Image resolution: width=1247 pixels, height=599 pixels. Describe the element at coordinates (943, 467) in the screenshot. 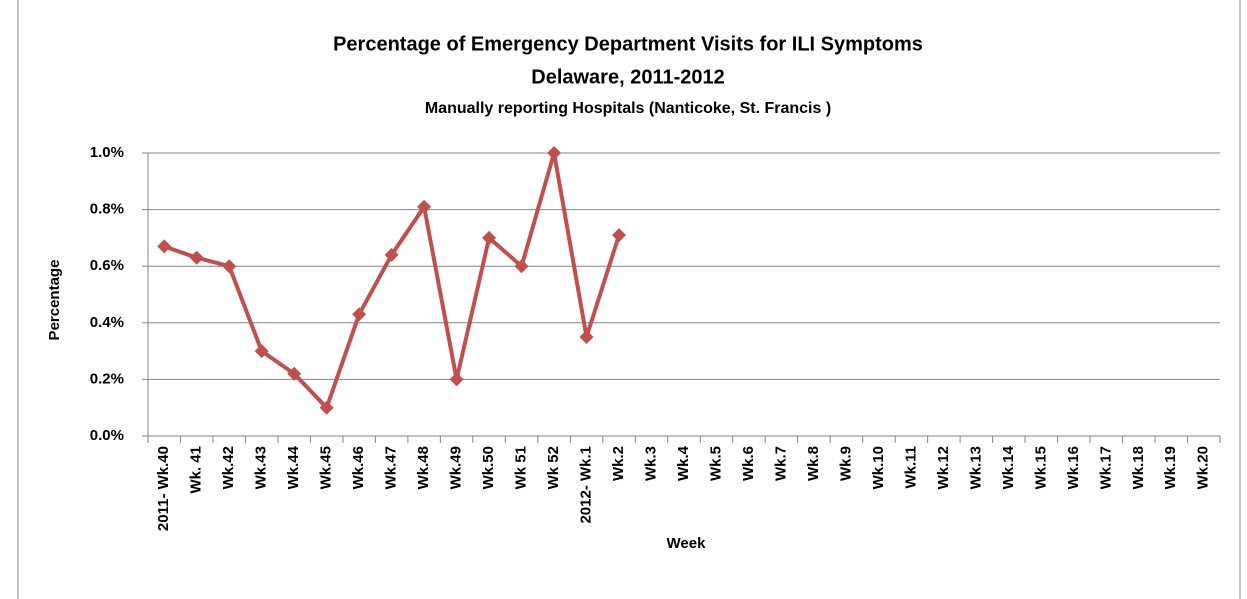

I see `x-tick-label: Wk.12` at that location.